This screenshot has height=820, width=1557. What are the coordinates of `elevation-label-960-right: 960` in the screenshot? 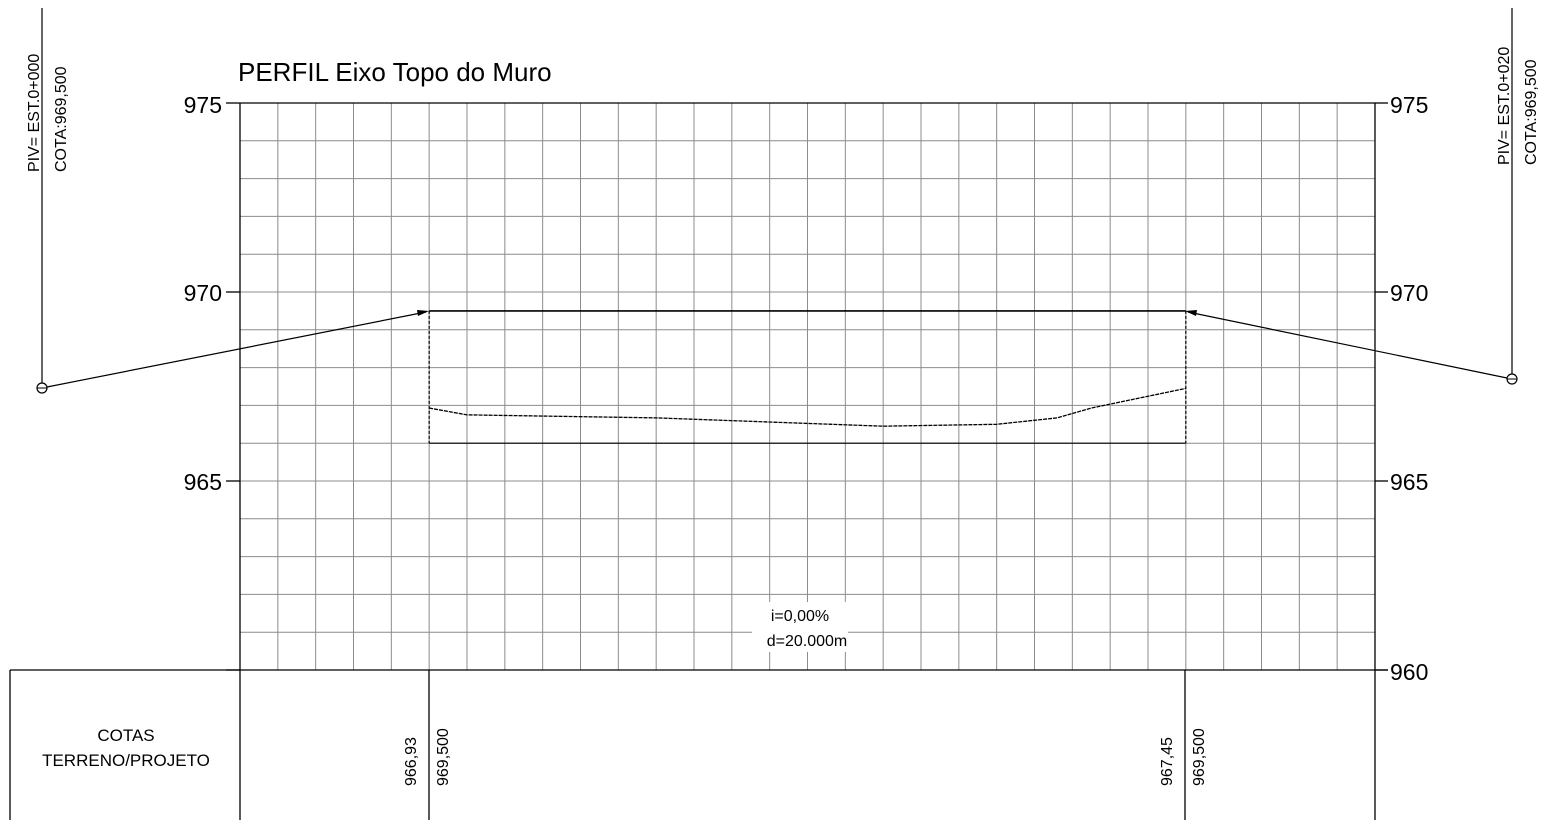 It's located at (1409, 672).